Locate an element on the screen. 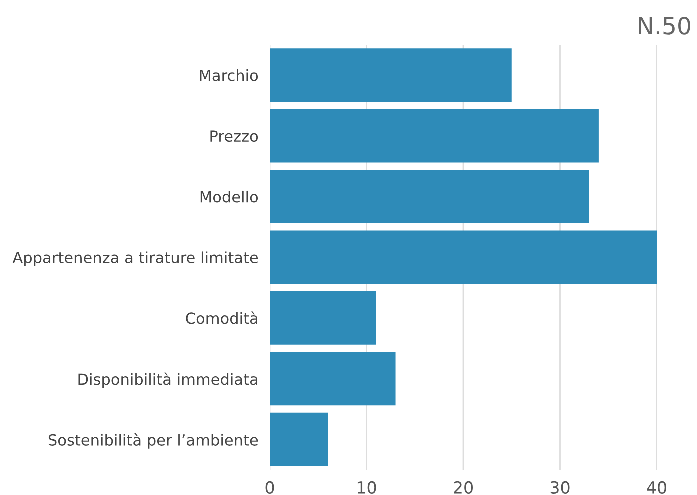 The height and width of the screenshot is (495, 697). y-tick-label: Prezzo is located at coordinates (234, 136).